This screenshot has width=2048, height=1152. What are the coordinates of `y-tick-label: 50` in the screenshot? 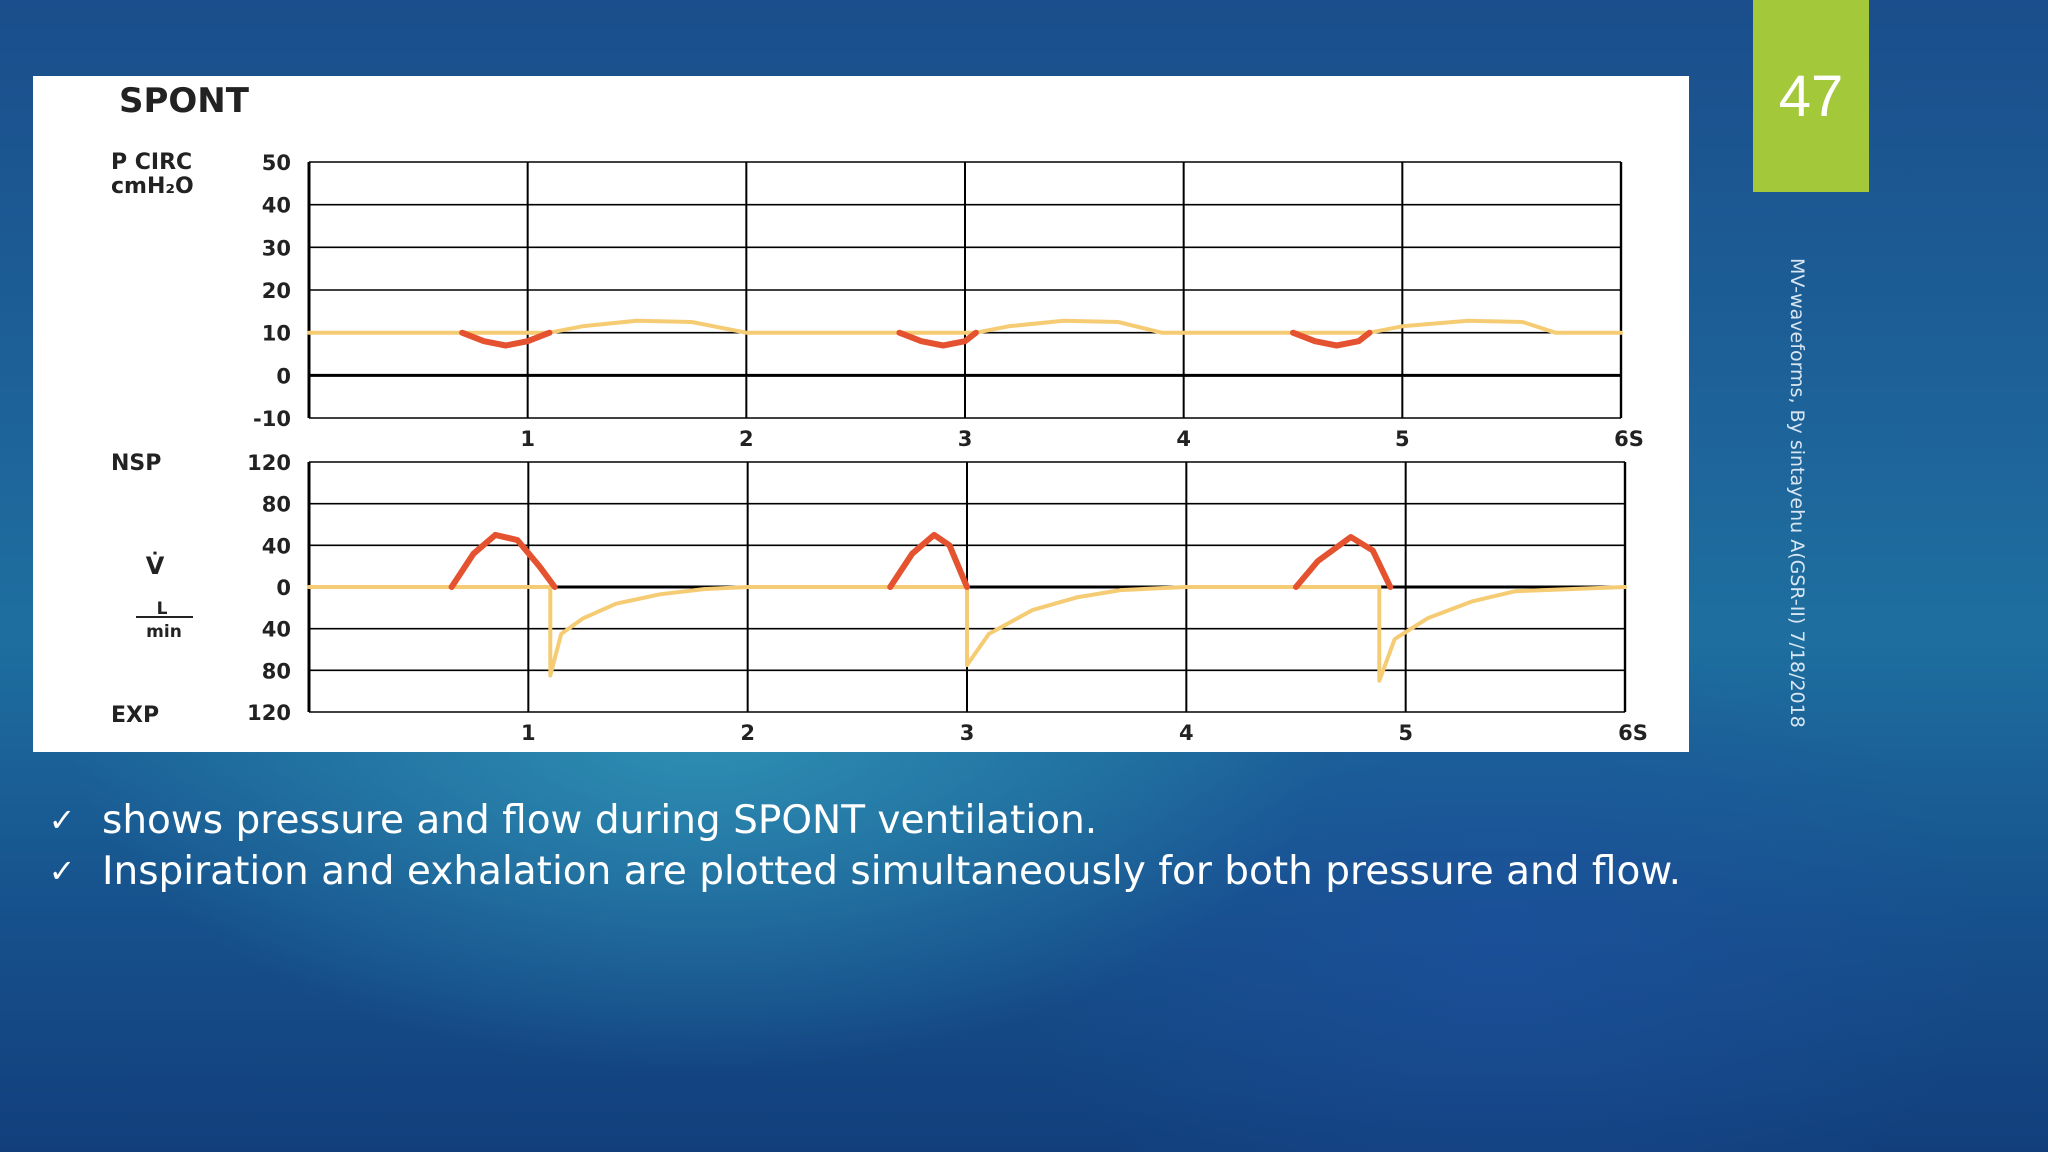 It's located at (276, 163).